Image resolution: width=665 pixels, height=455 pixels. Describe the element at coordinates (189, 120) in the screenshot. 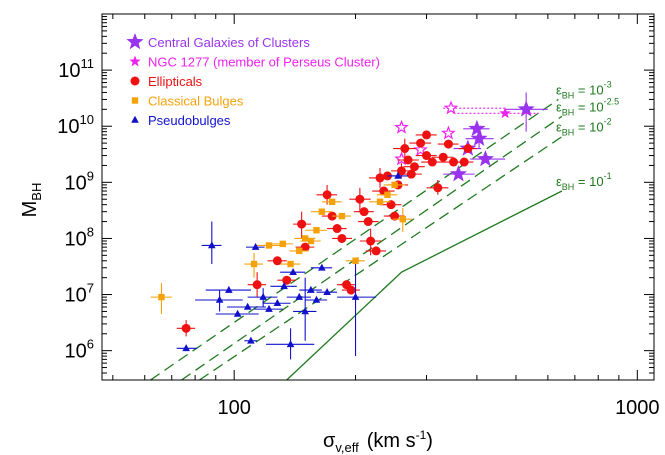

I see `legend-label-pseudobulges: Pseudobulges` at that location.